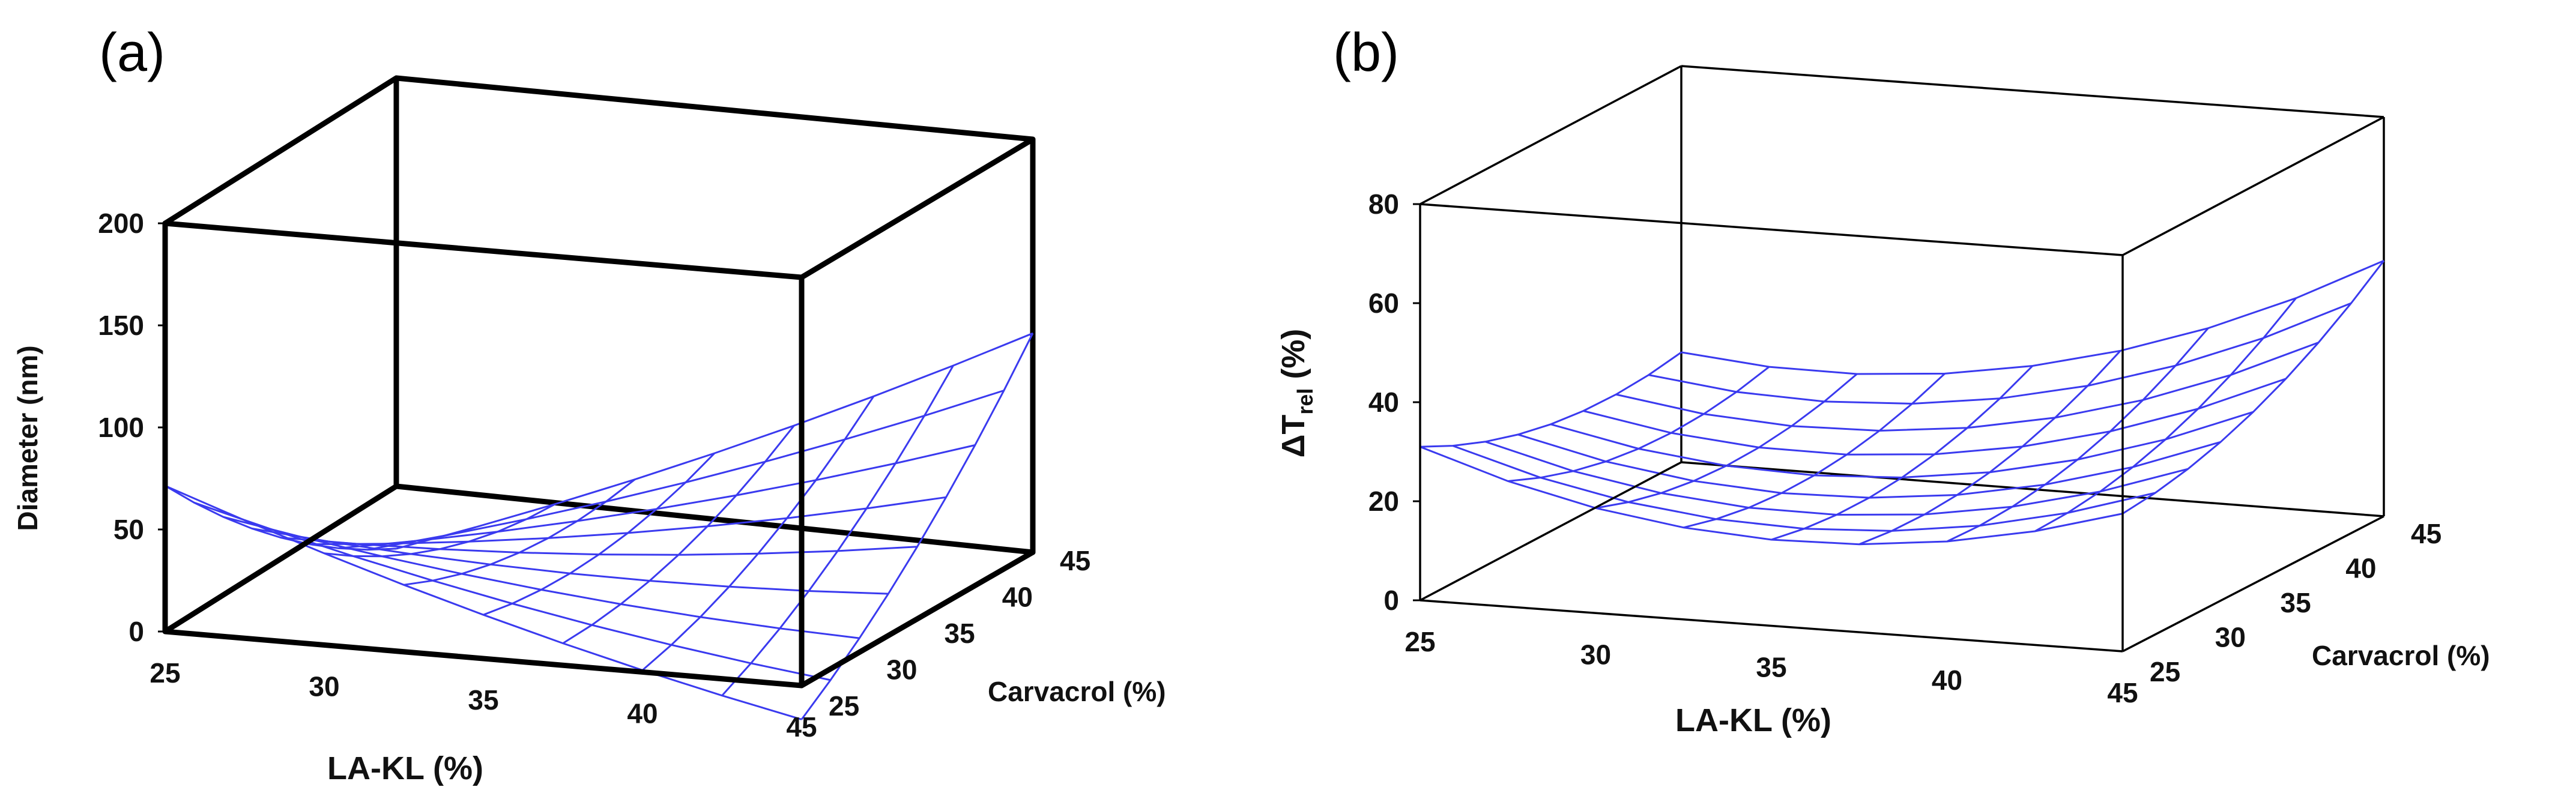 The width and height of the screenshot is (2576, 802). I want to click on panel-b-z-axis-title-unit: (%), so click(1293, 359).